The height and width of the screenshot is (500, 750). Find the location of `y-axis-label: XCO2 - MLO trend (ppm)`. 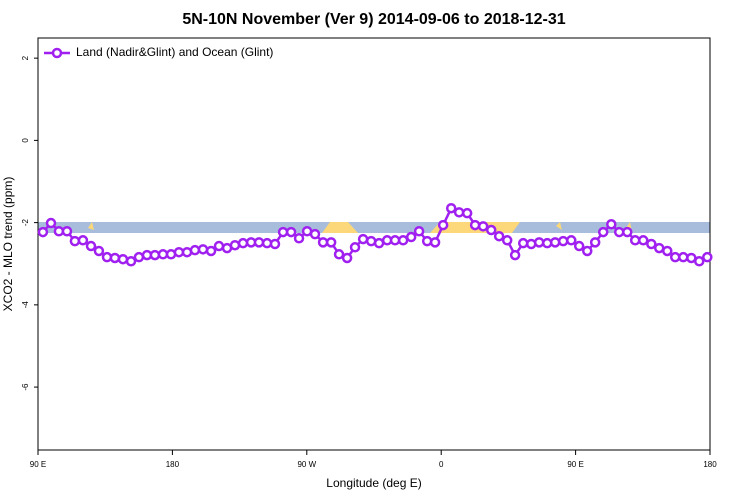

y-axis-label: XCO2 - MLO trend (ppm) is located at coordinates (8, 244).